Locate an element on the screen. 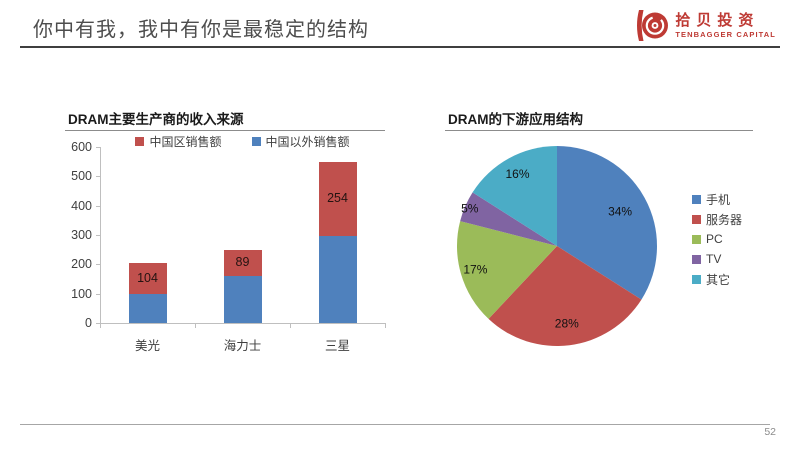  bar-chart-title-rule is located at coordinates (225, 130).